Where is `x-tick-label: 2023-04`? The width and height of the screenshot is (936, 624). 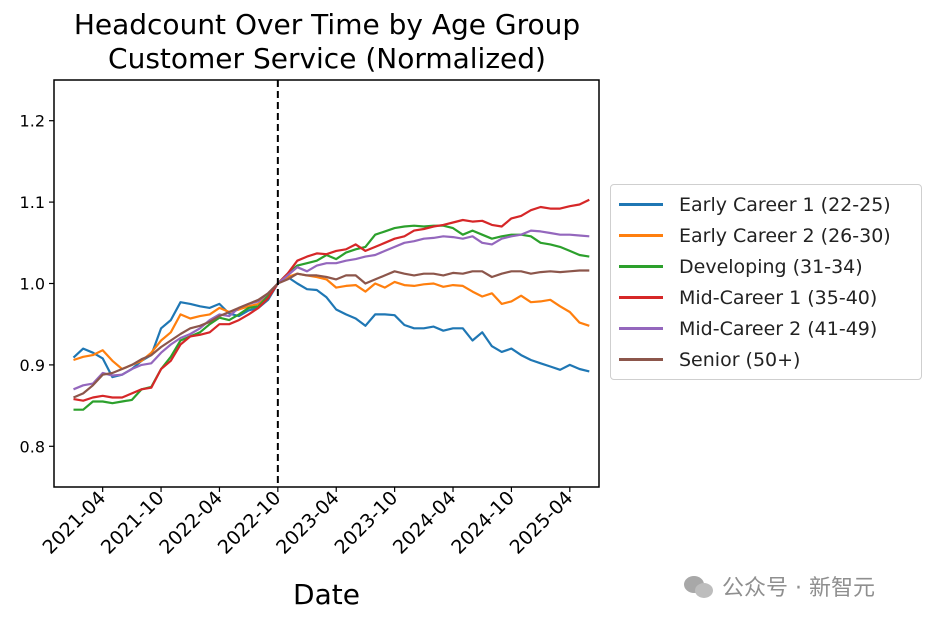
x-tick-label: 2023-04 is located at coordinates (308, 523).